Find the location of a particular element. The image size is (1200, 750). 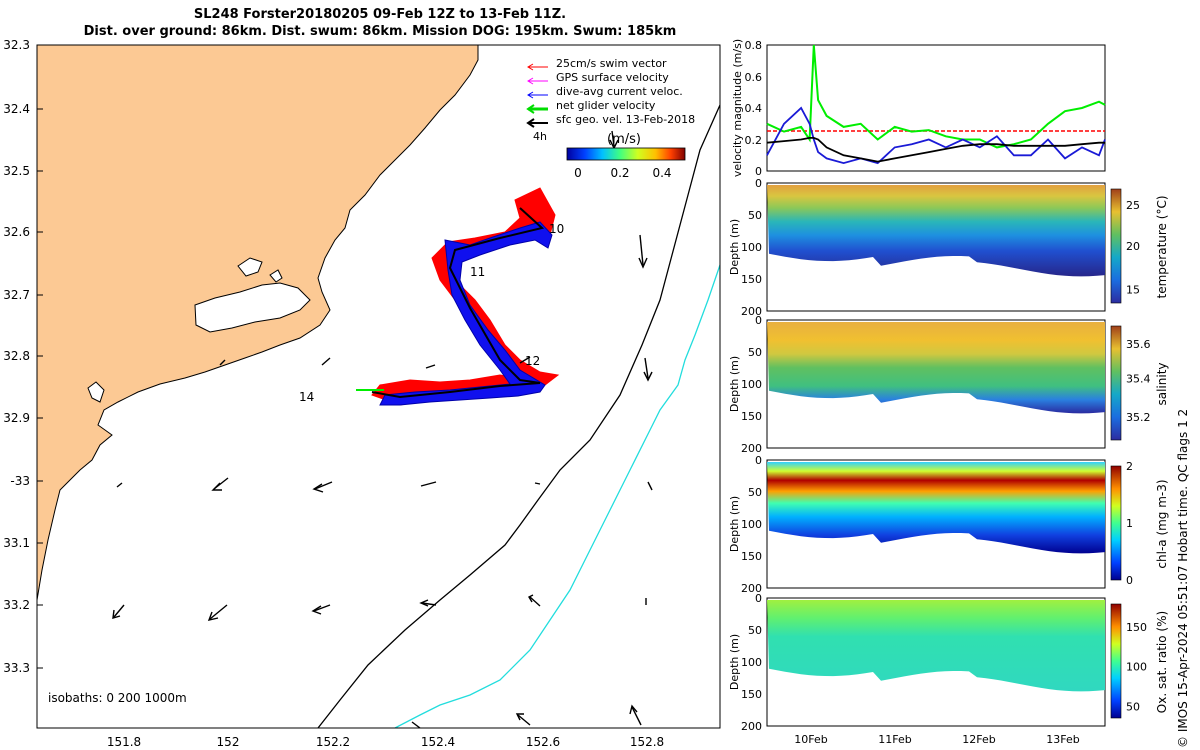

lon-tick-label: 152 is located at coordinates (228, 742).